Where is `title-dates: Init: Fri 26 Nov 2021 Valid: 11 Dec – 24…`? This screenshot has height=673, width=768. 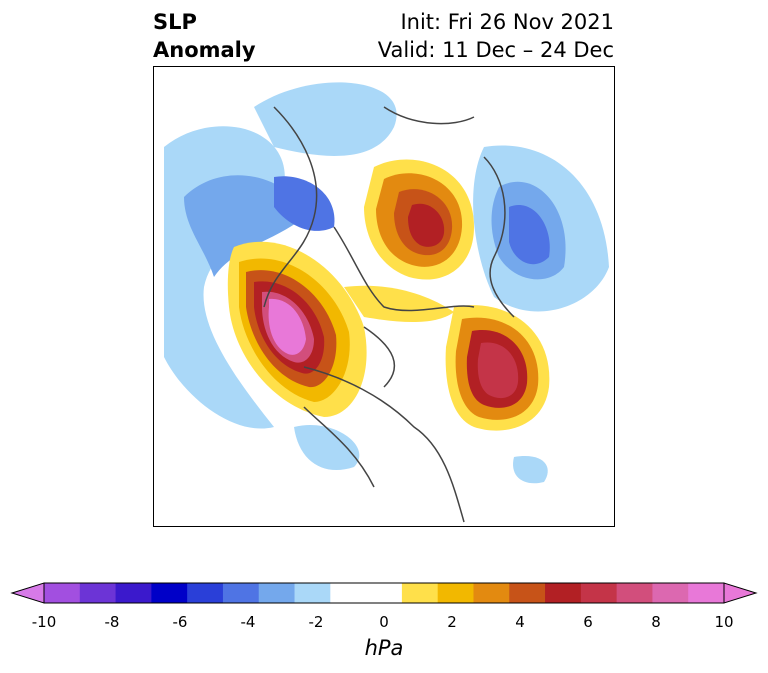
title-dates: Init: Fri 26 Nov 2021 Valid: 11 Dec – 24… is located at coordinates (496, 36).